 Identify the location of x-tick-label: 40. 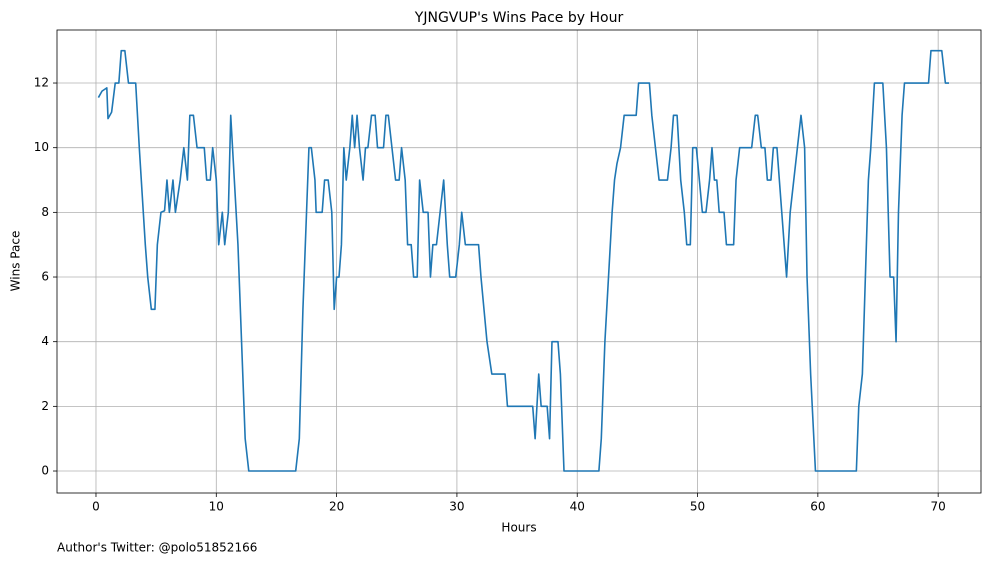
(577, 507).